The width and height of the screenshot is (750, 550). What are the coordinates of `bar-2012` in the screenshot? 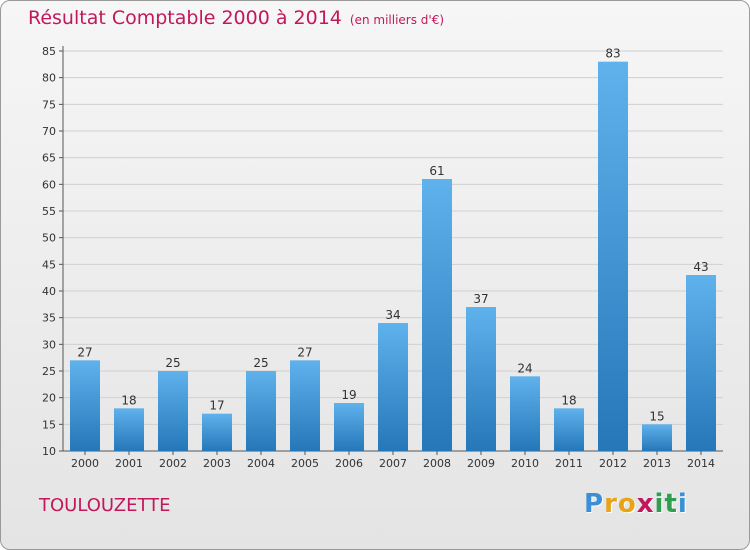 It's located at (613, 256).